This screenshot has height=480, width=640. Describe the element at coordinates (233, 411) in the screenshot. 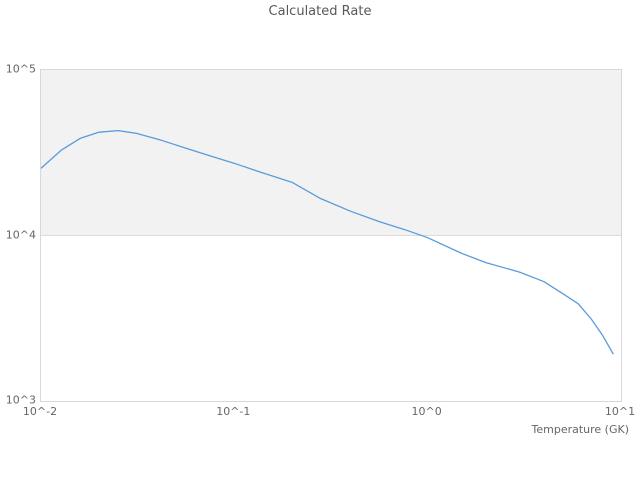

I see `x-tick-label: 10^-1` at that location.